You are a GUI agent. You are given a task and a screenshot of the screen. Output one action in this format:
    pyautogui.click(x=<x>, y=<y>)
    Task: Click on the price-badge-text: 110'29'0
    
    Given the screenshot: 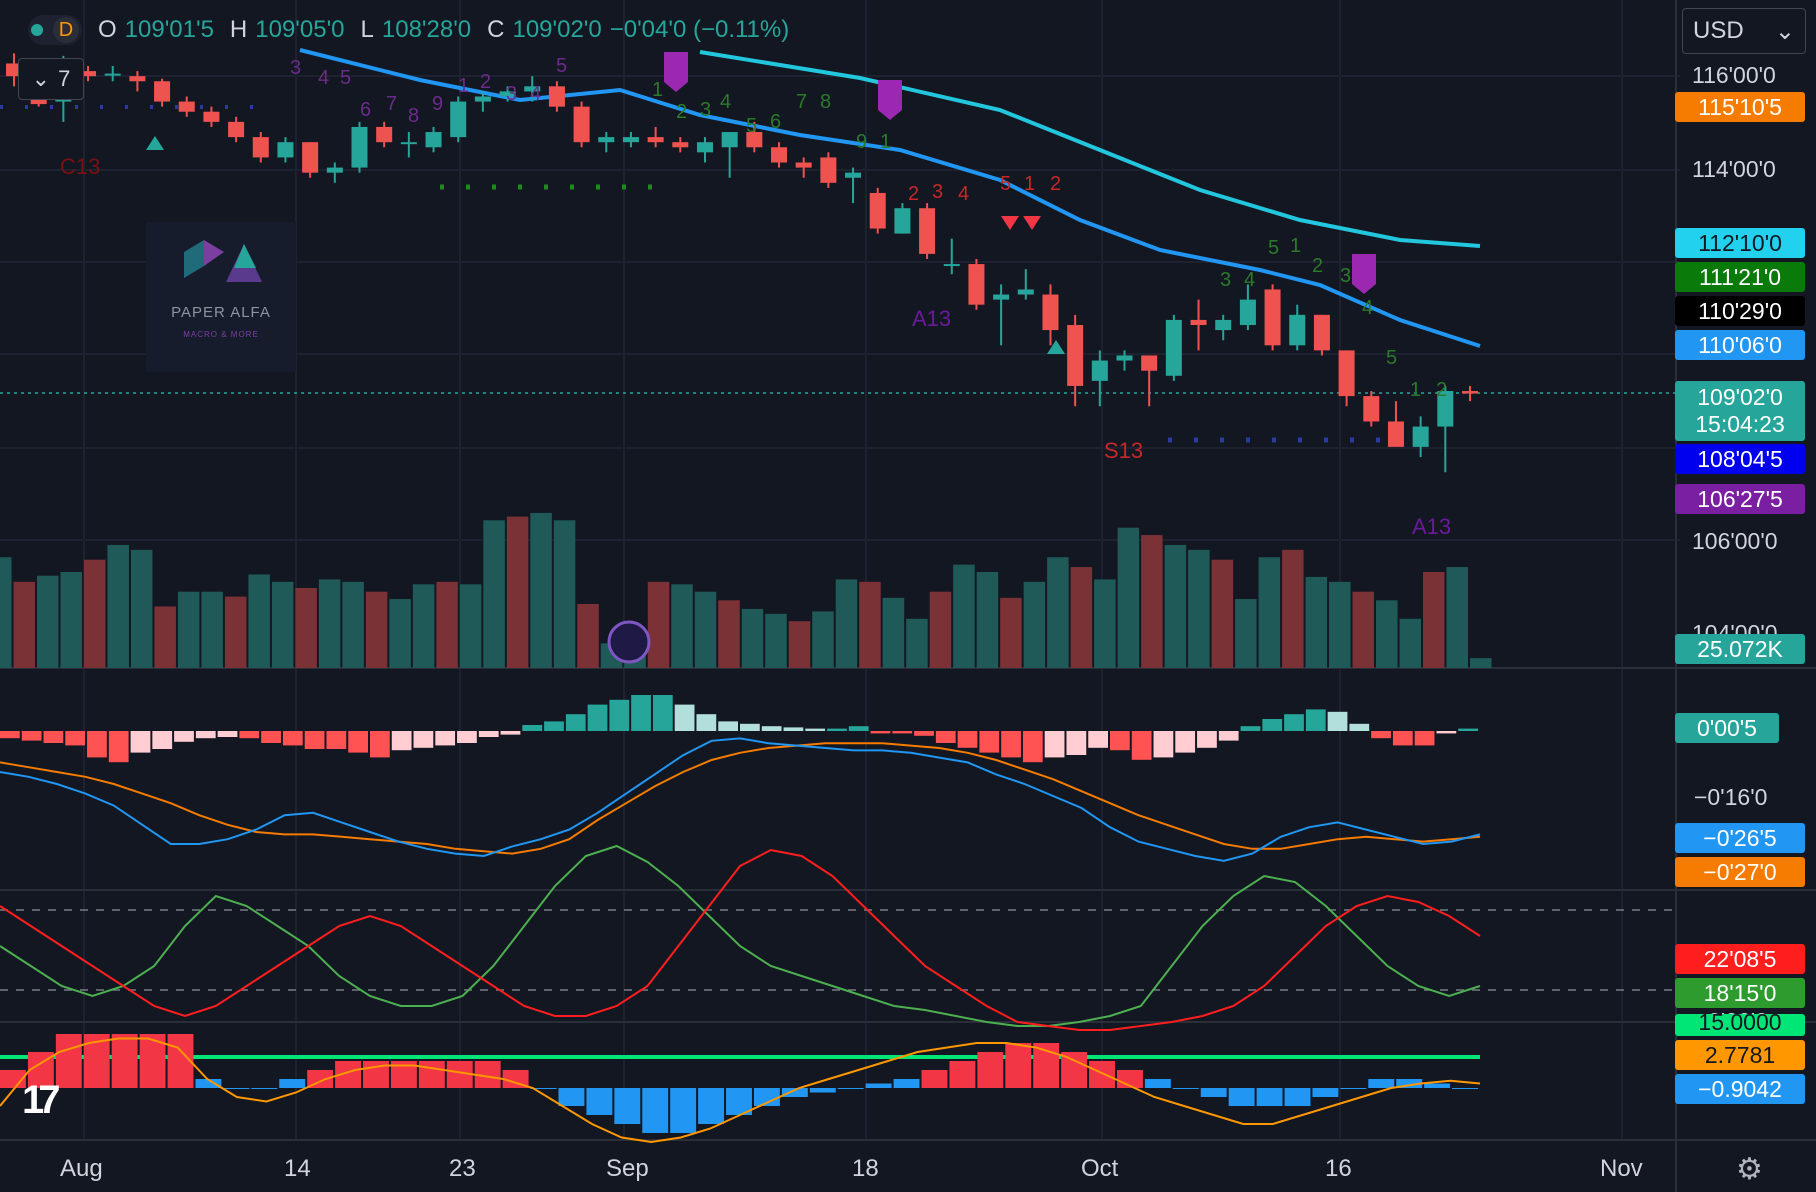 What is the action you would take?
    pyautogui.click(x=1740, y=310)
    